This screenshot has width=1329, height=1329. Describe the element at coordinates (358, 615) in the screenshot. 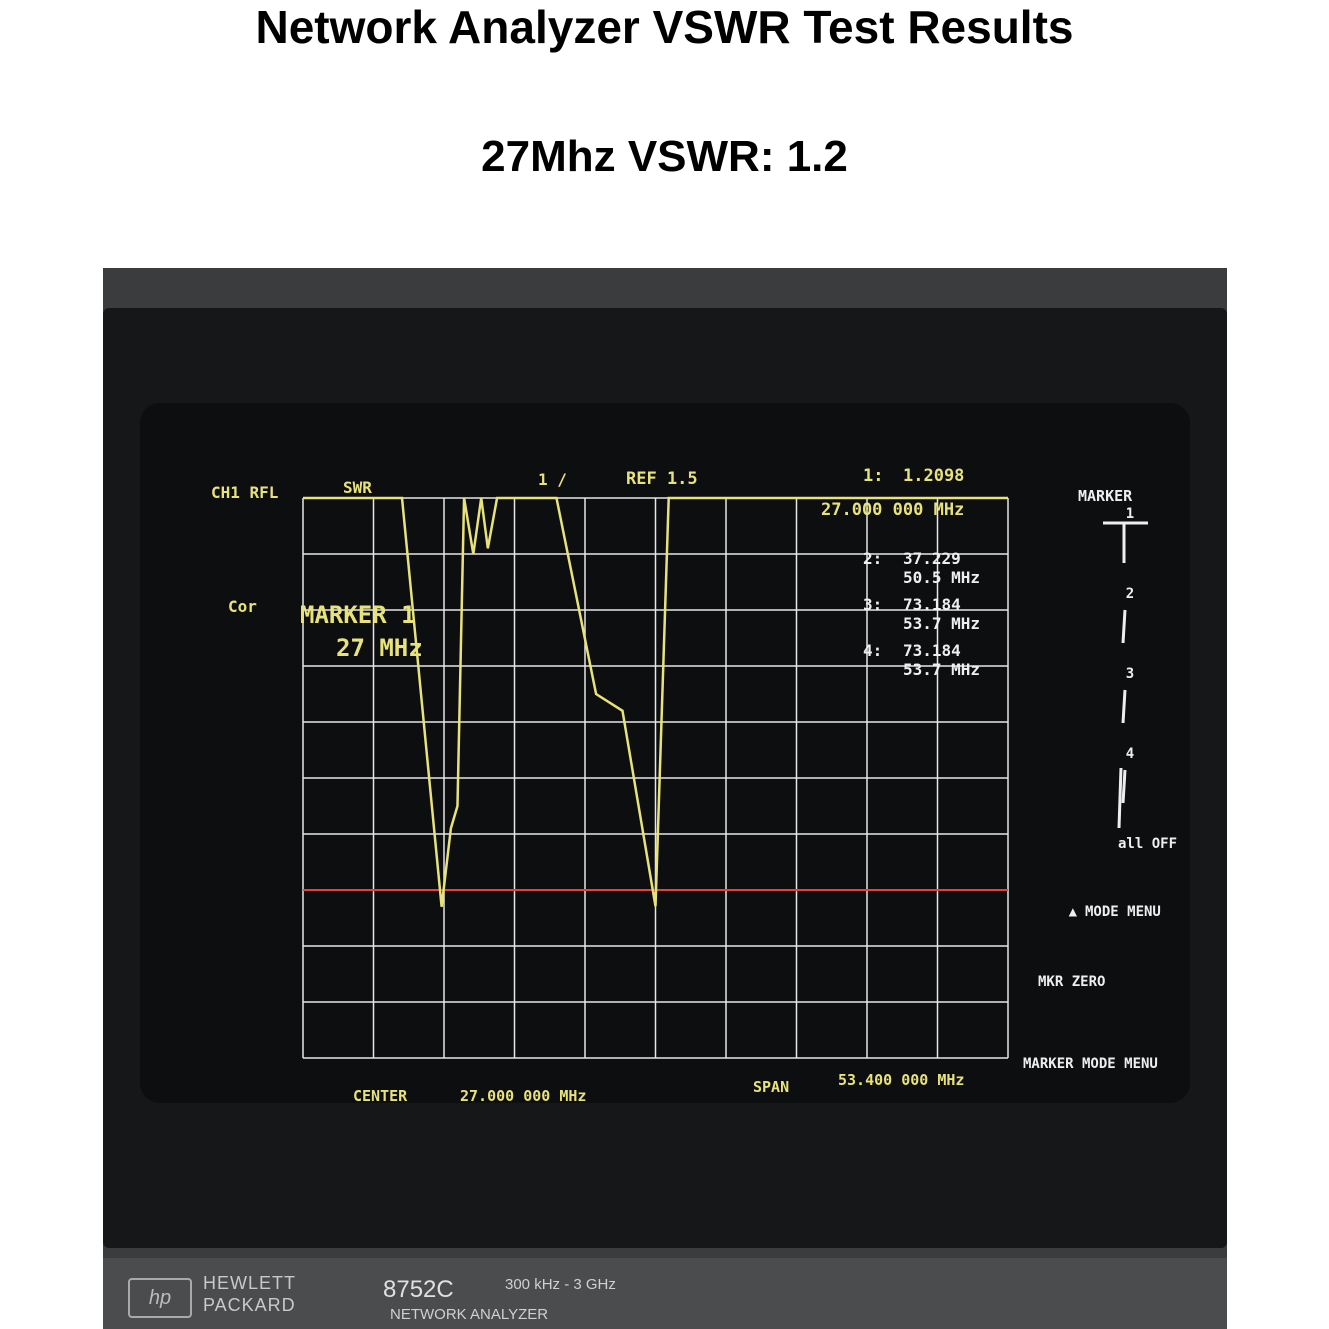

I see `marker-label: MARKER 1` at that location.